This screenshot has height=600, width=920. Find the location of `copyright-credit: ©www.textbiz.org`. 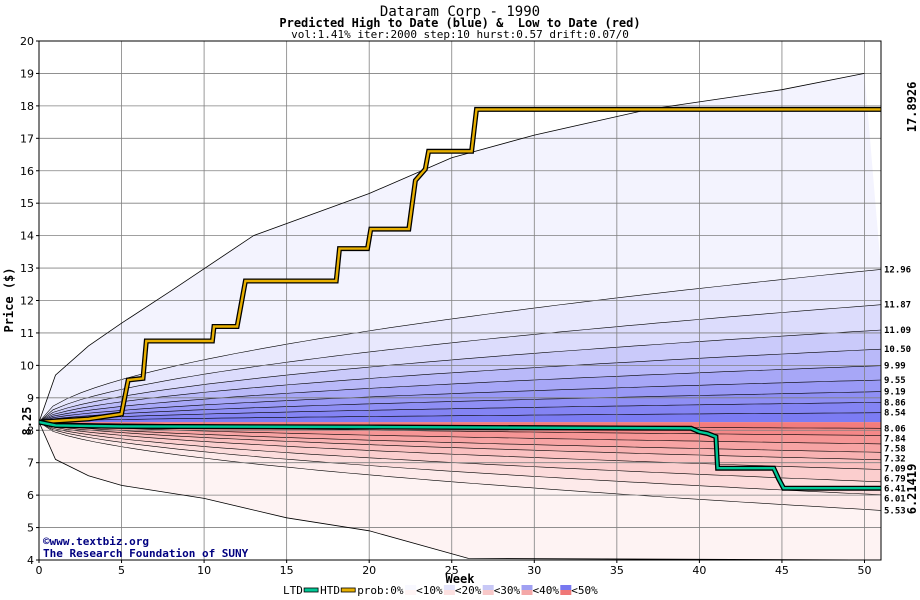

copyright-credit: ©www.textbiz.org is located at coordinates (96, 541).